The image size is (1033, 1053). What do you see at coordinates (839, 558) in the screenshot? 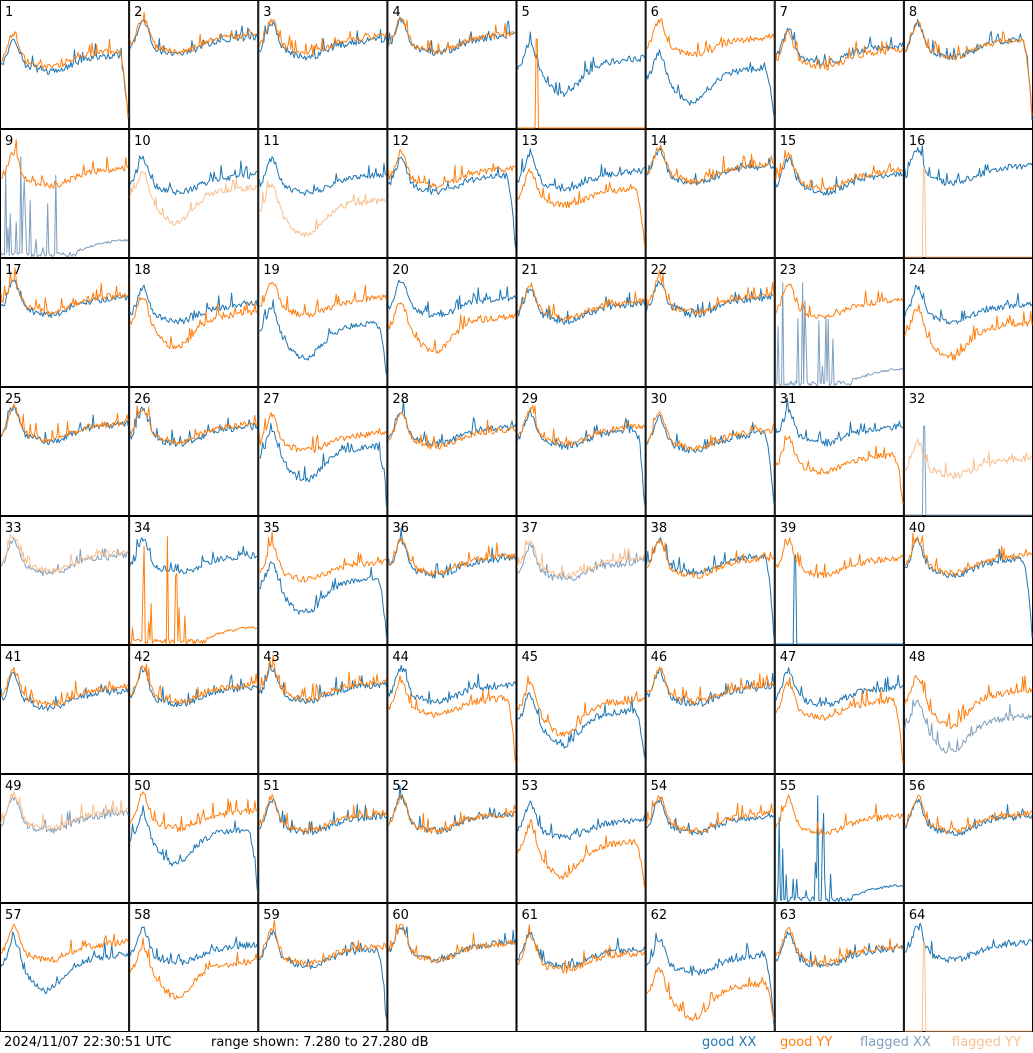
I see `tile-39-yy-trace` at bounding box center [839, 558].